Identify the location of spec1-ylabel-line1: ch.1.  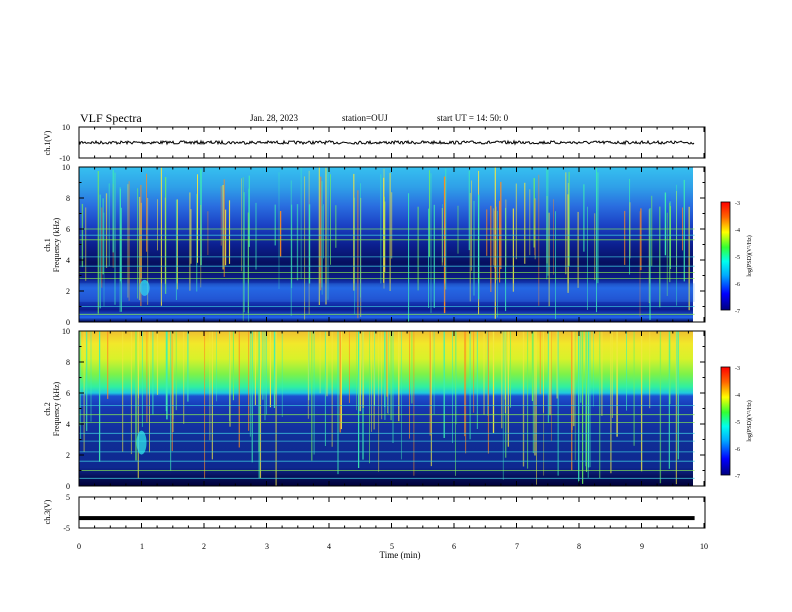
(47, 245).